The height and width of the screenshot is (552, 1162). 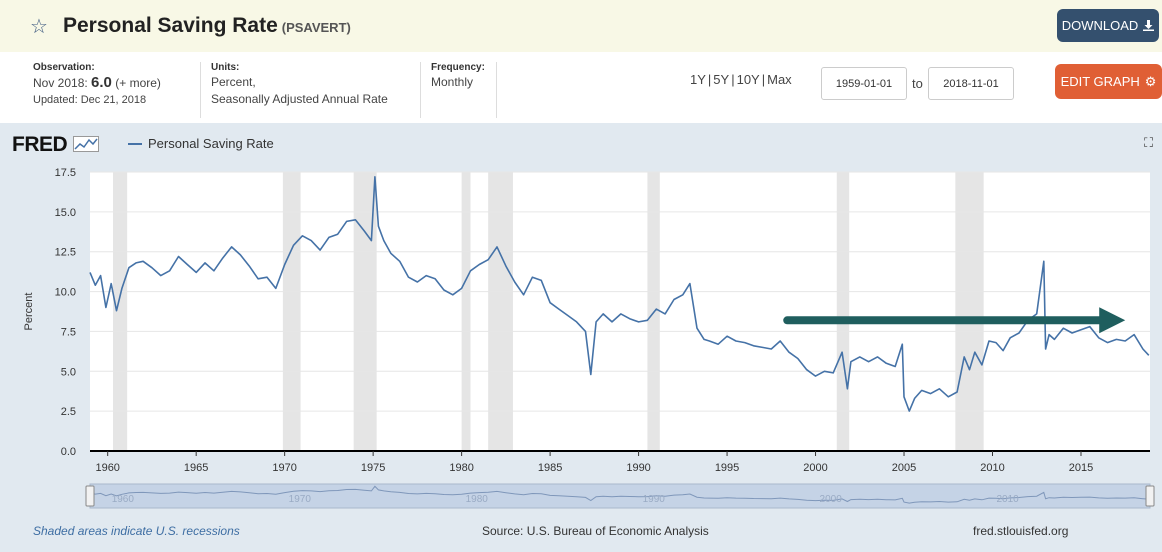 I want to click on x-tick-label: 1960, so click(x=107, y=468).